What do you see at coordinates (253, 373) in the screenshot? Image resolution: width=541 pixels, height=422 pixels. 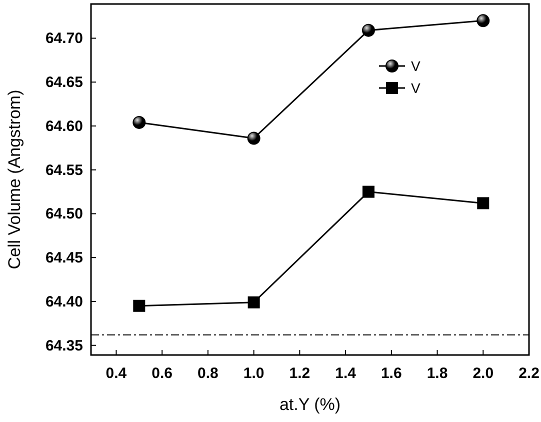 I see `x-tick-label: 1.0` at bounding box center [253, 373].